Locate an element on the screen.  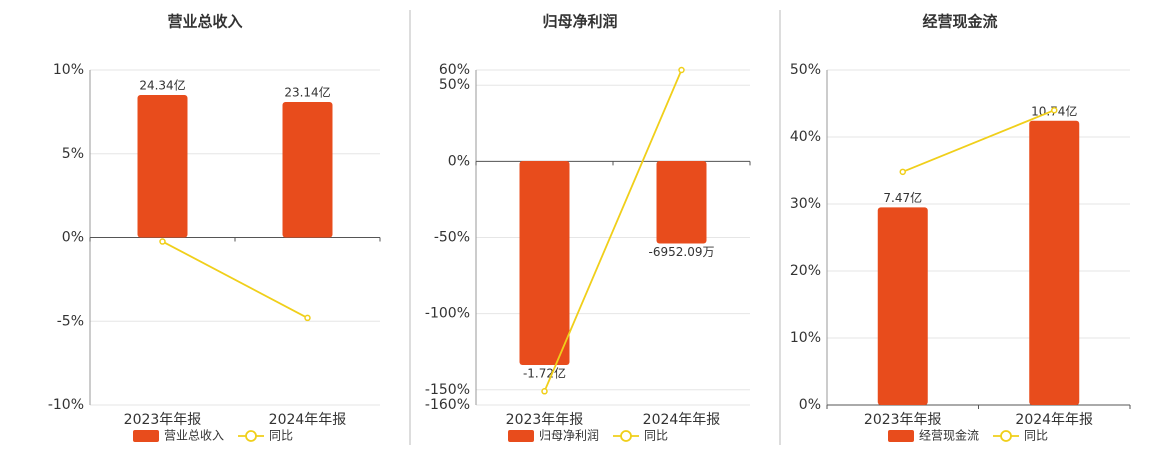
legend-label: 营业总收入 is located at coordinates (194, 436).